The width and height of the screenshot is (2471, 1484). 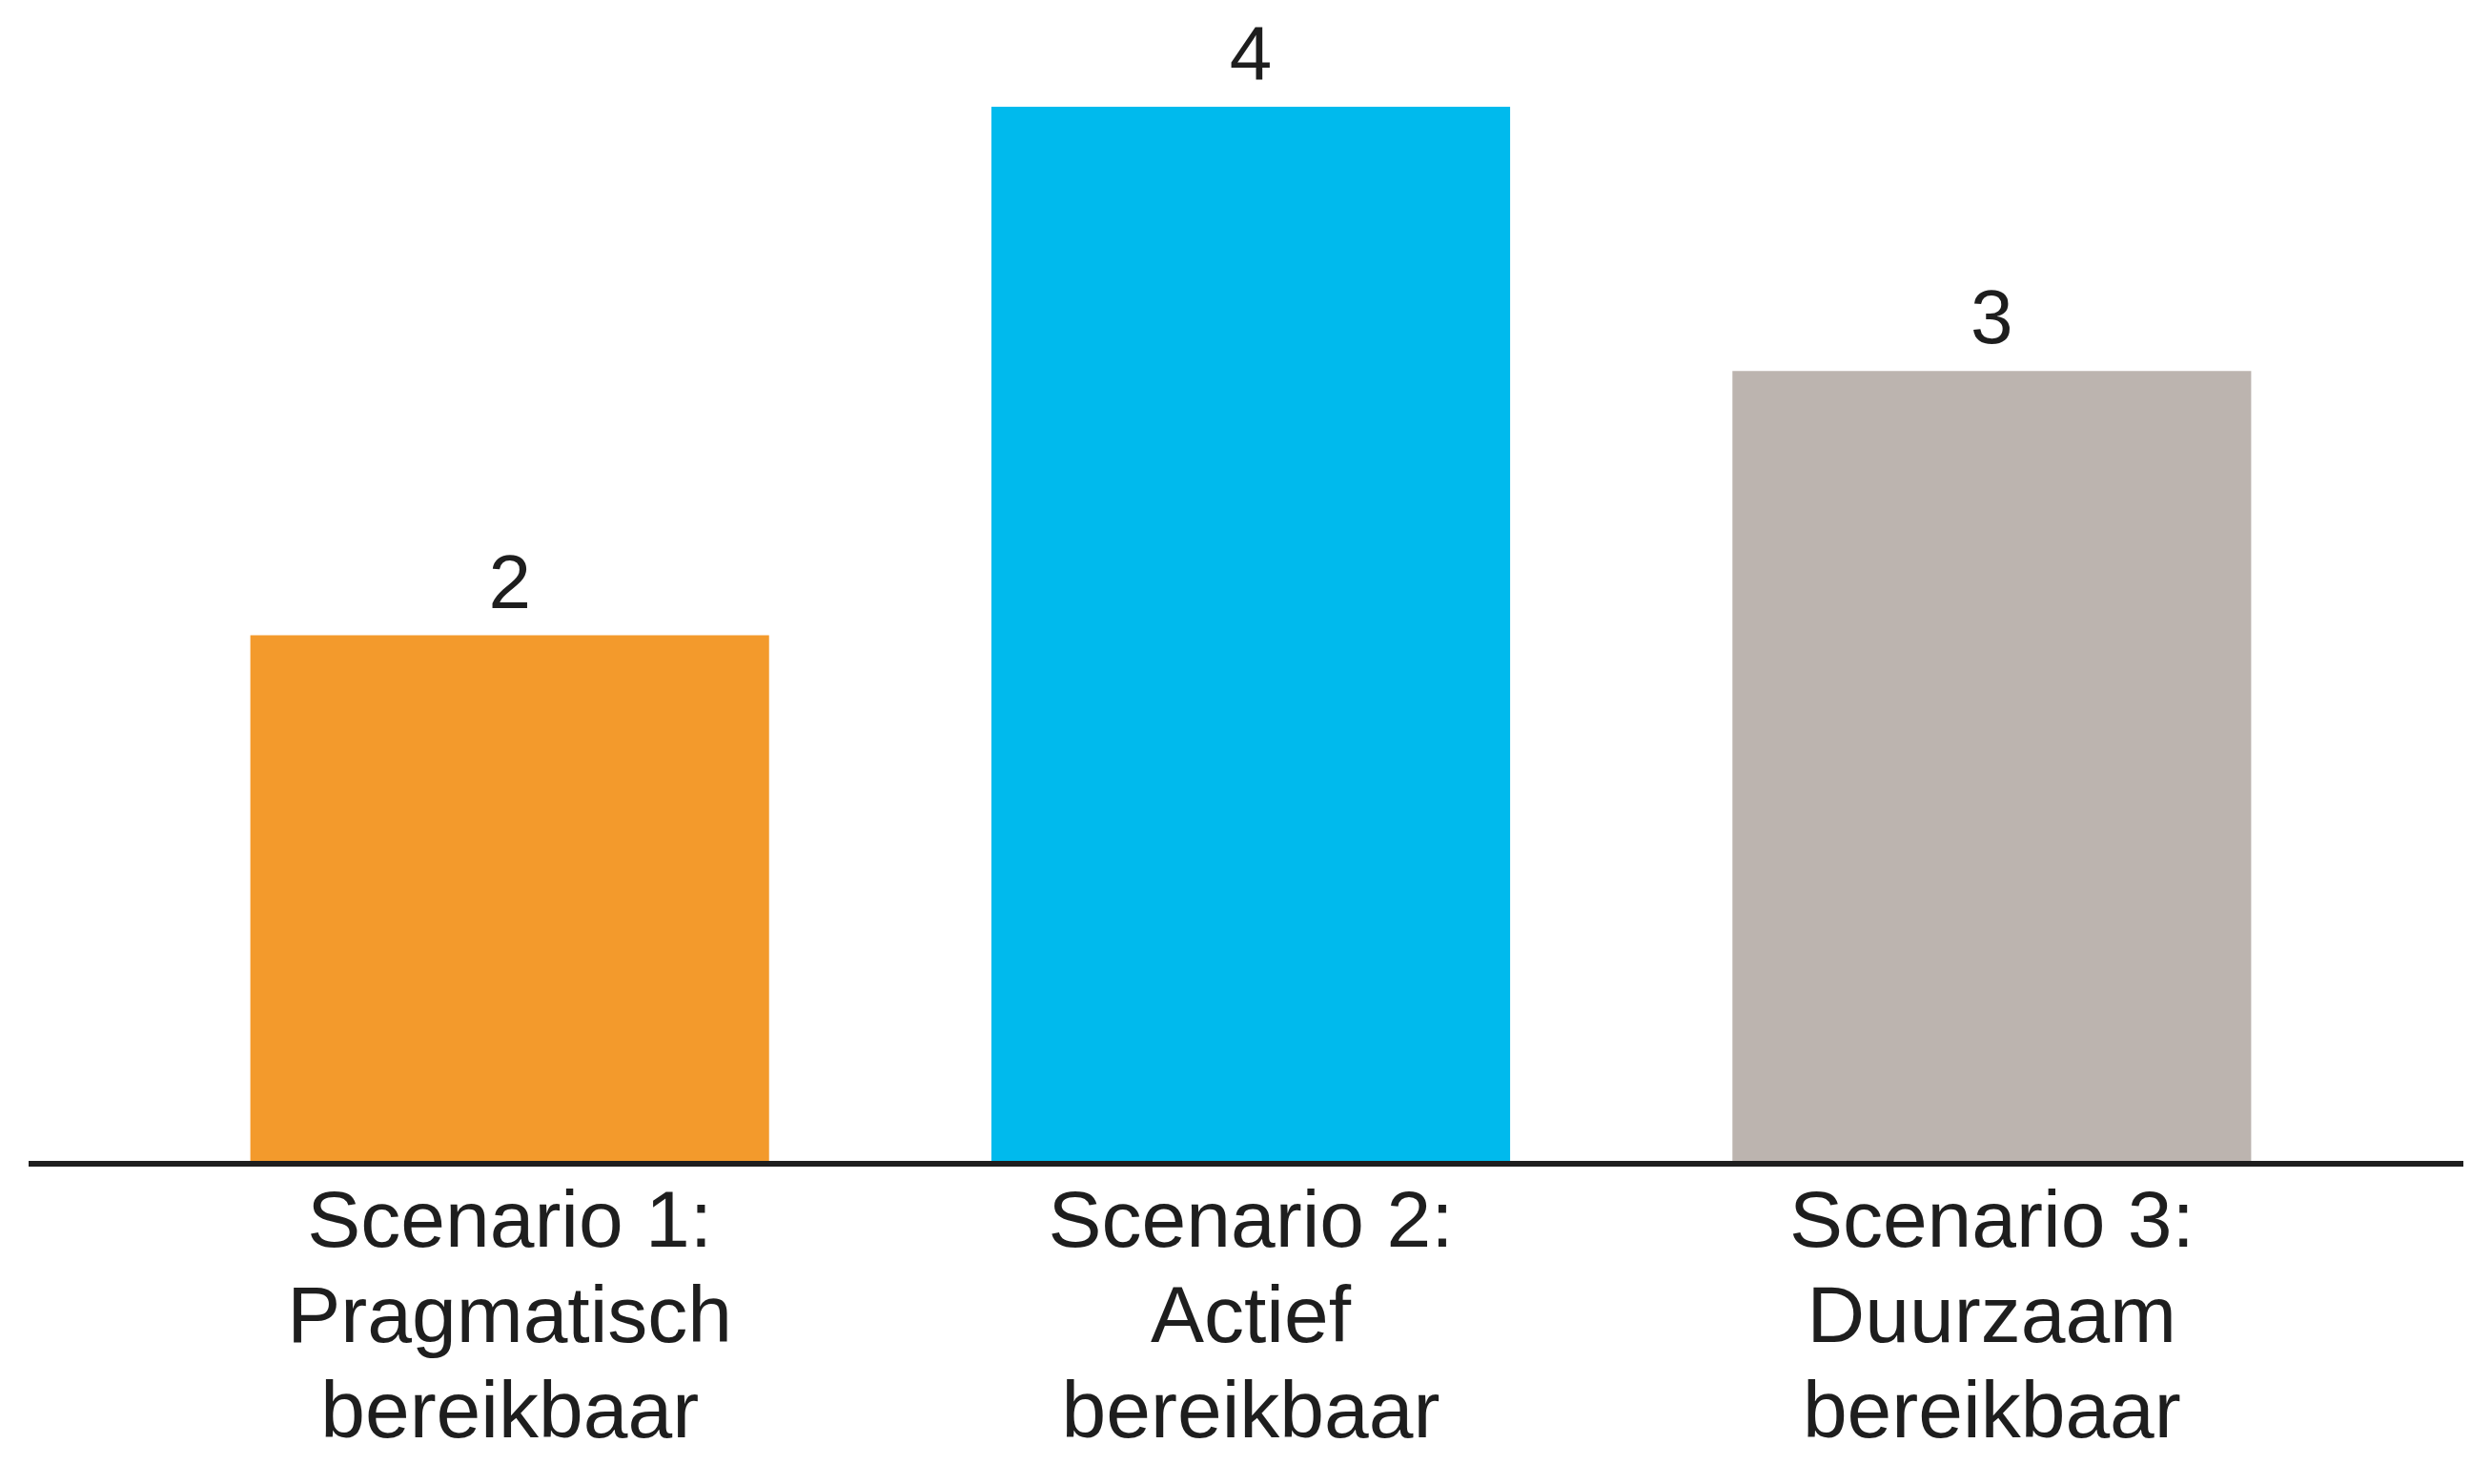 I want to click on x-tick-label: Scenario 2: Actief bereikbaar, so click(x=1251, y=1314).